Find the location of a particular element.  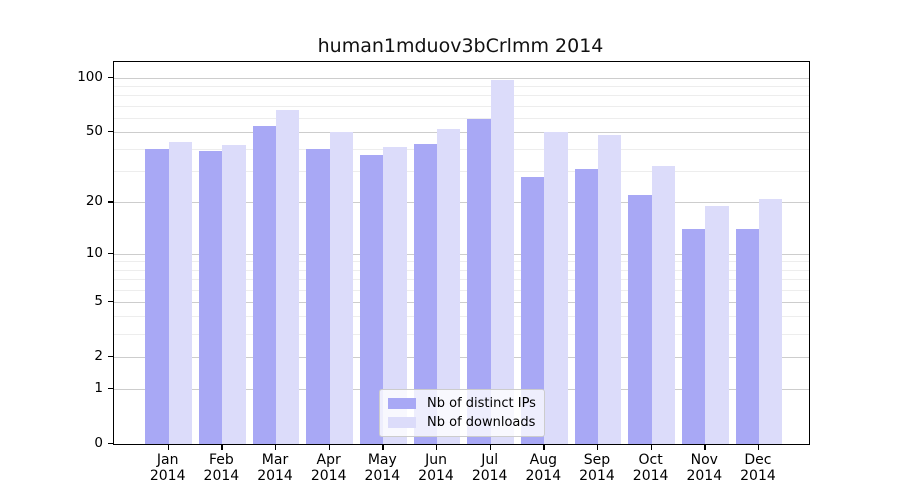

bar-aug-ips is located at coordinates (532, 310).